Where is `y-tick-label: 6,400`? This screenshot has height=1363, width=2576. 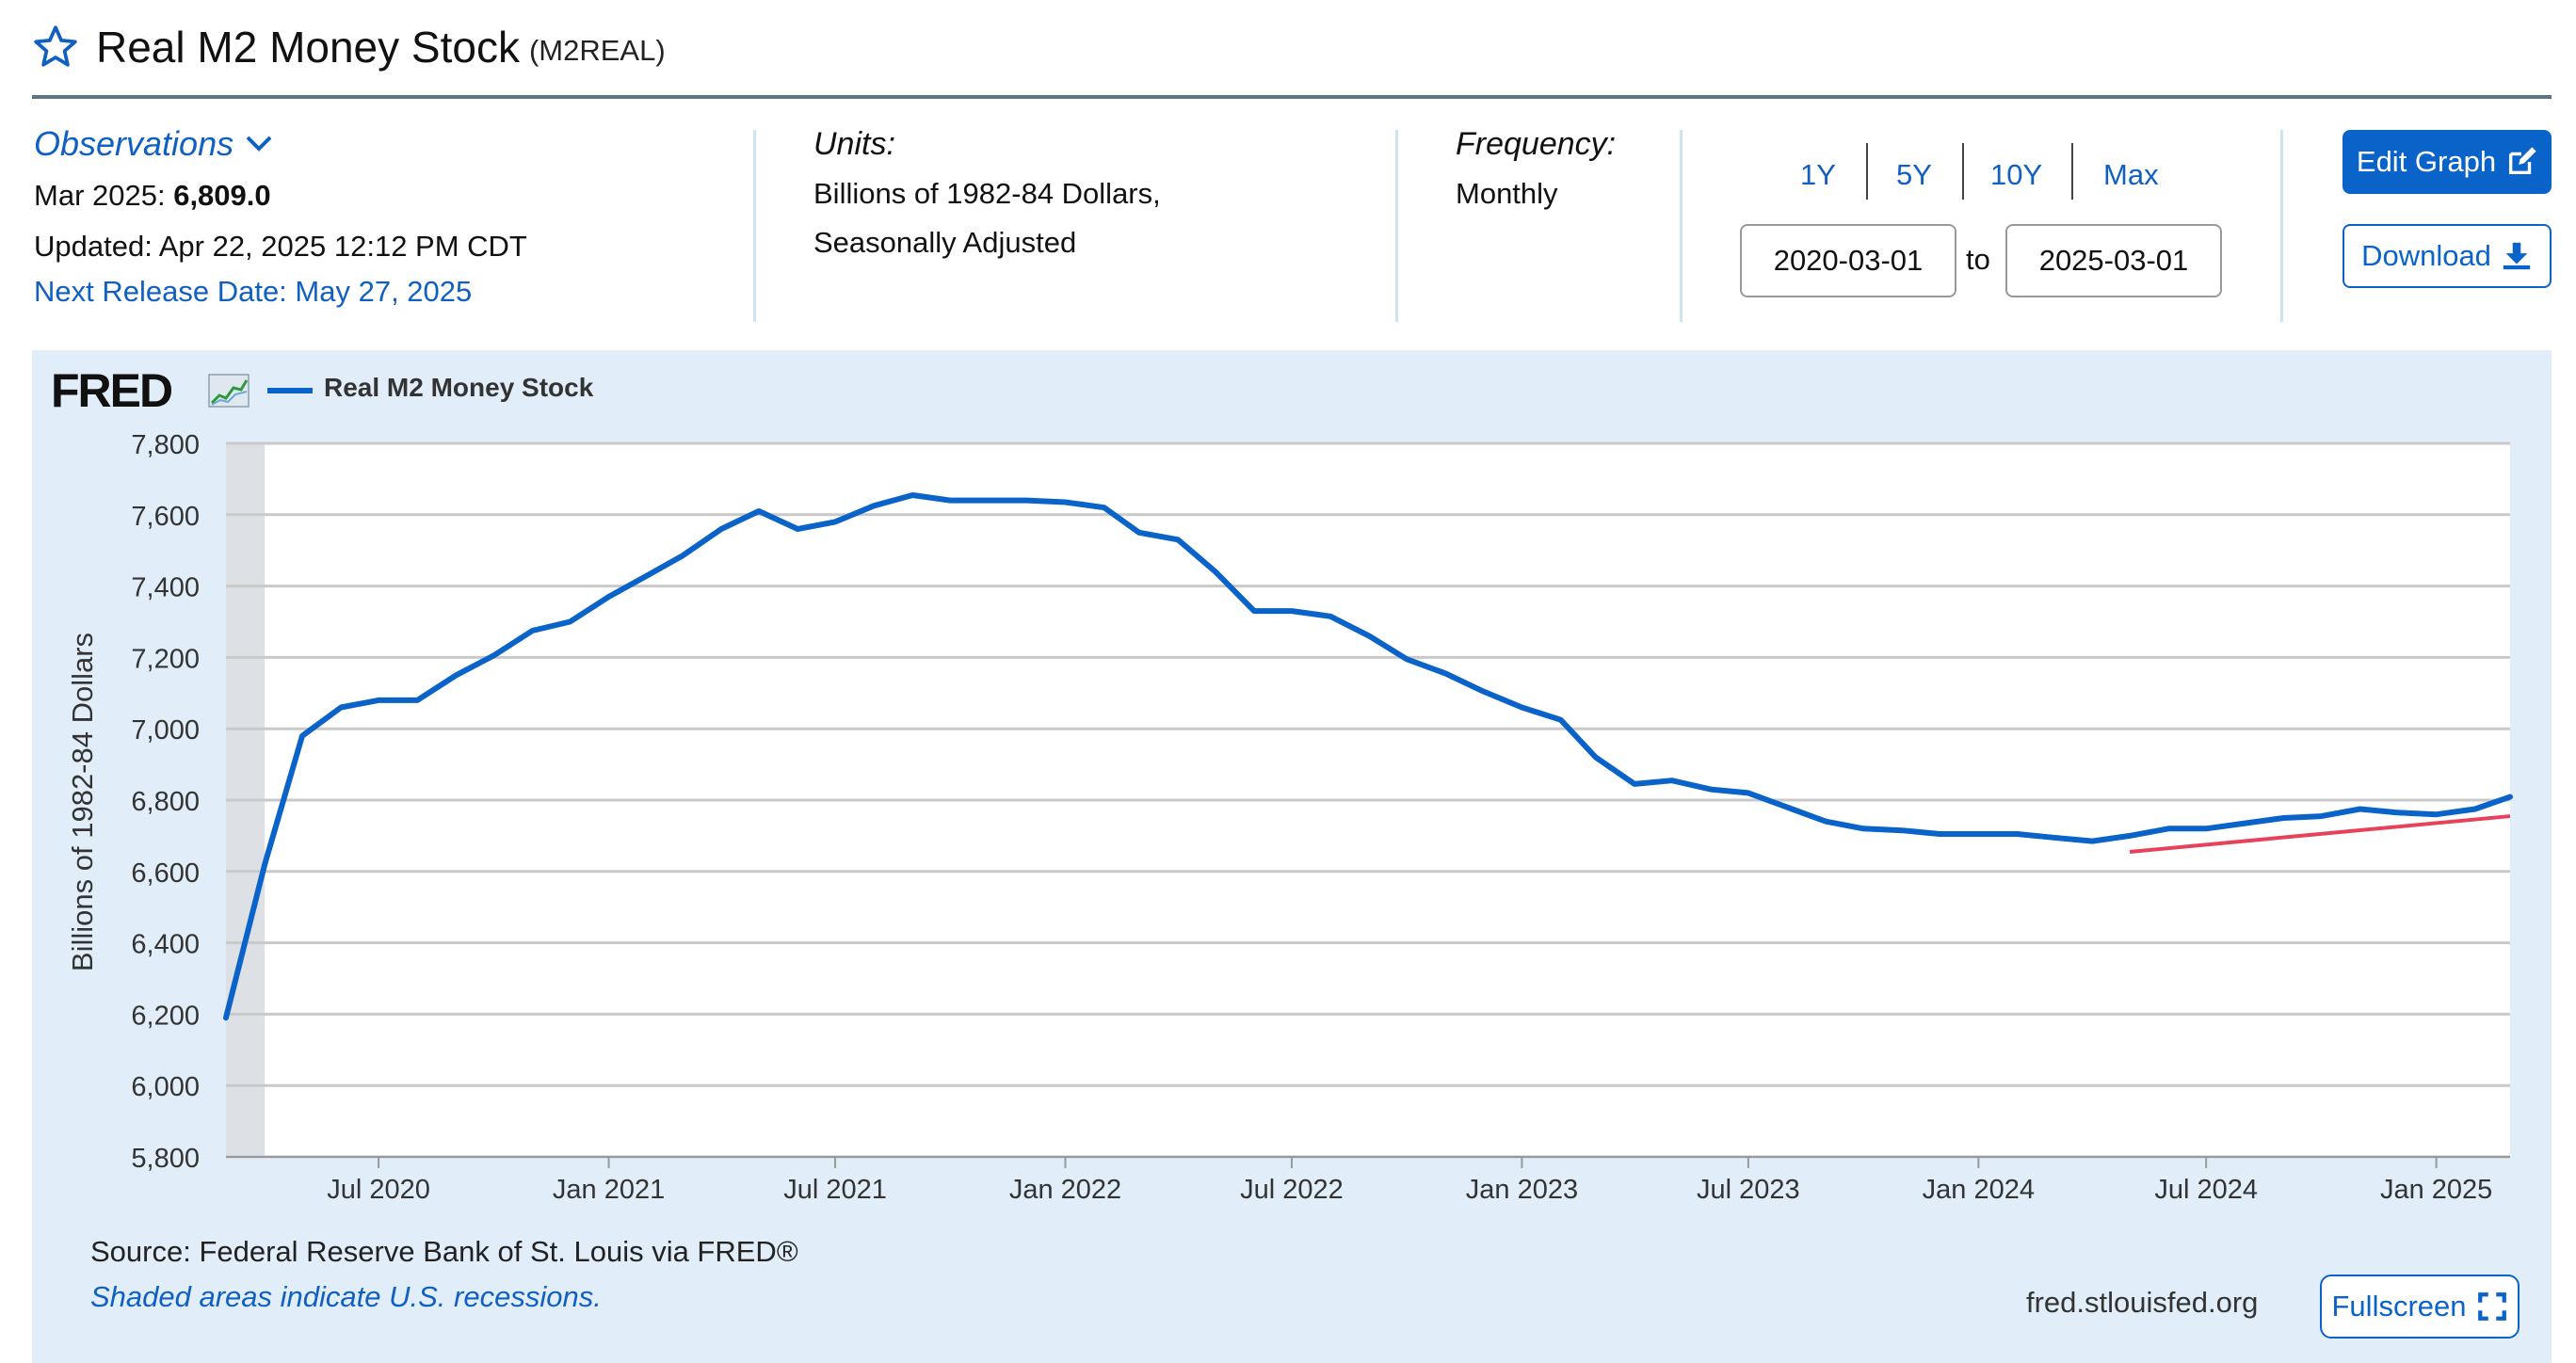
y-tick-label: 6,400 is located at coordinates (165, 945).